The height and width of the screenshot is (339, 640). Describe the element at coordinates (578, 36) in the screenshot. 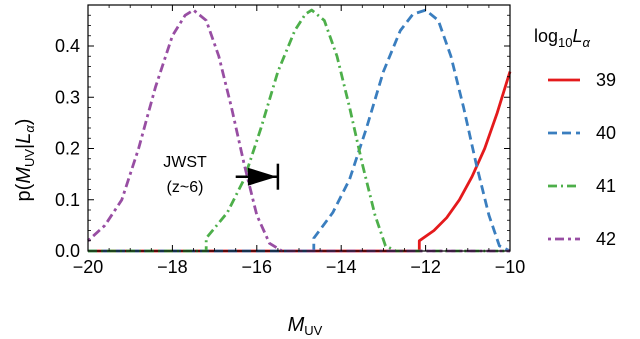

I see `legend-title-l: L` at that location.